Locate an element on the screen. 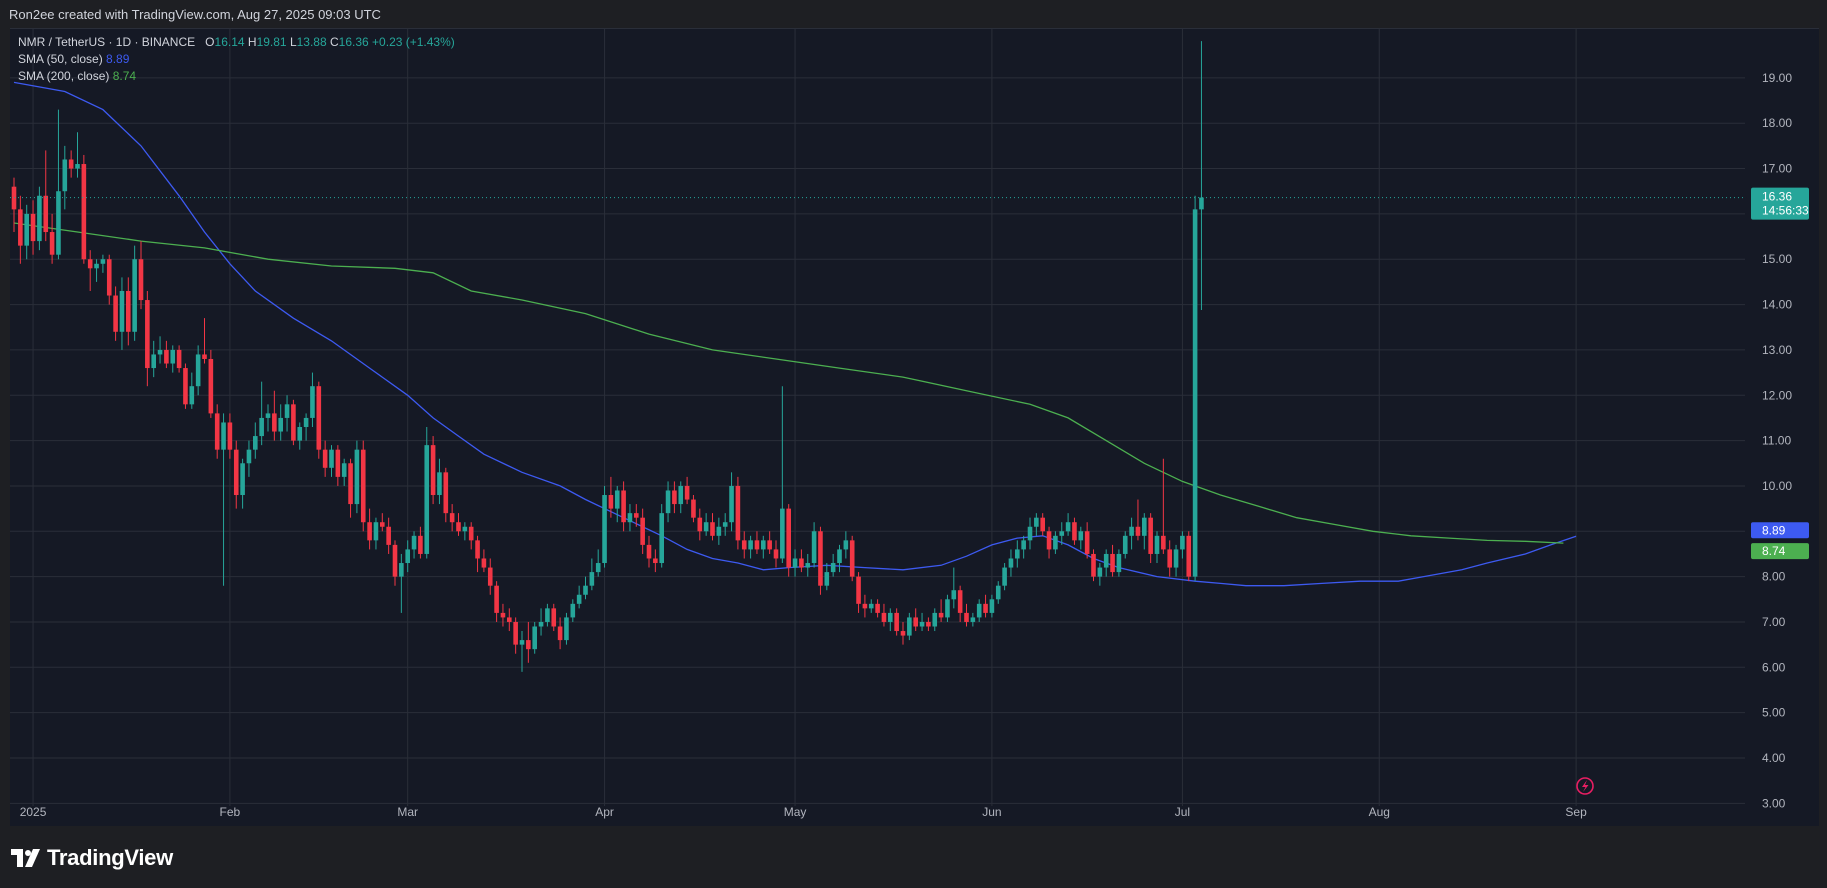 This screenshot has width=1827, height=888. last-price-badge-bg is located at coordinates (1780, 203).